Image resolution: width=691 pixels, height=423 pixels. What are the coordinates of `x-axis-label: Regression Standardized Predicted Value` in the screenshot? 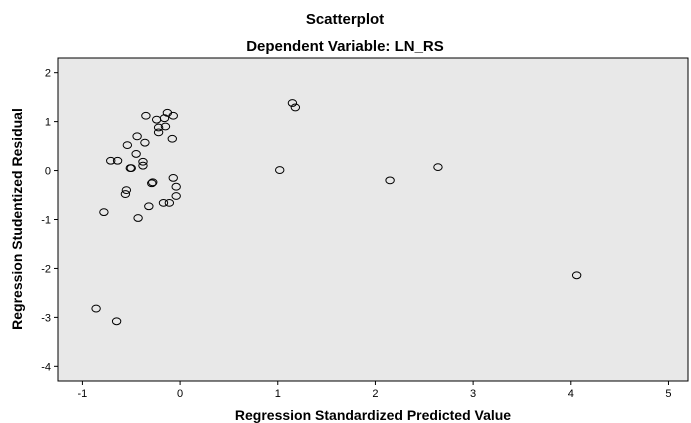 It's located at (373, 415).